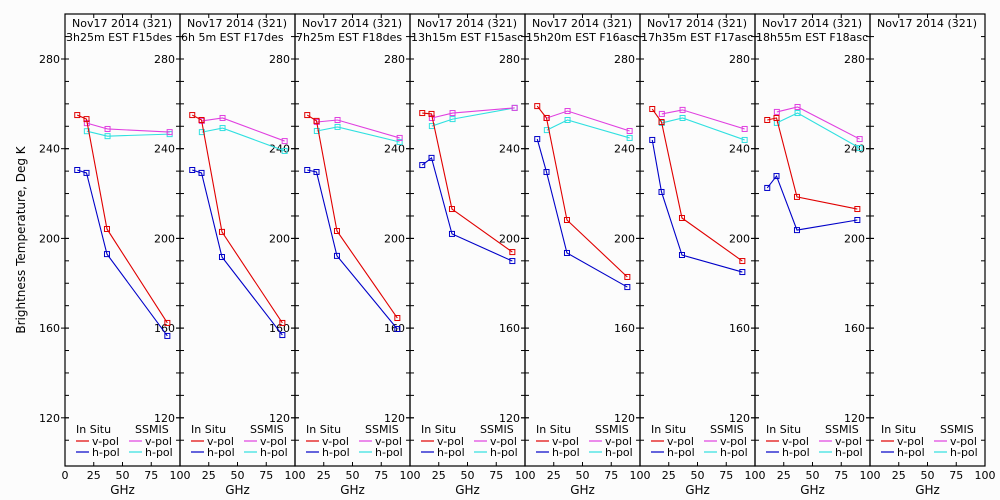 The height and width of the screenshot is (500, 1000). What do you see at coordinates (349, 37) in the screenshot?
I see `panel-title-time: 7h25m EST F18des` at bounding box center [349, 37].